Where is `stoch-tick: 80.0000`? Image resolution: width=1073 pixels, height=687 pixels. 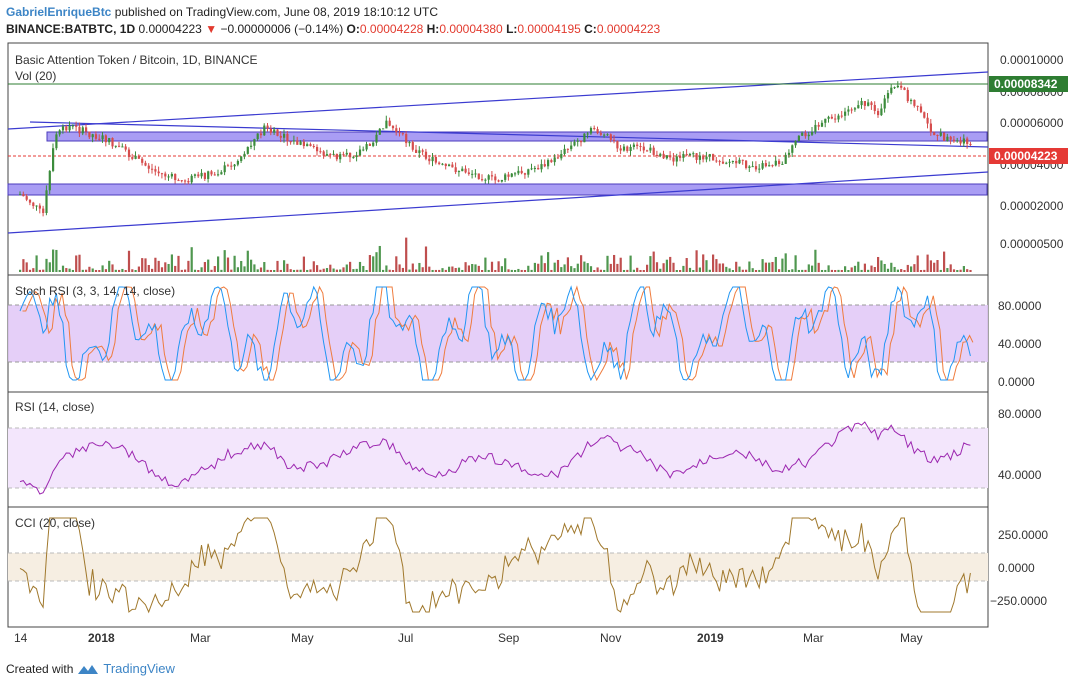
stoch-tick: 80.0000 is located at coordinates (1020, 306).